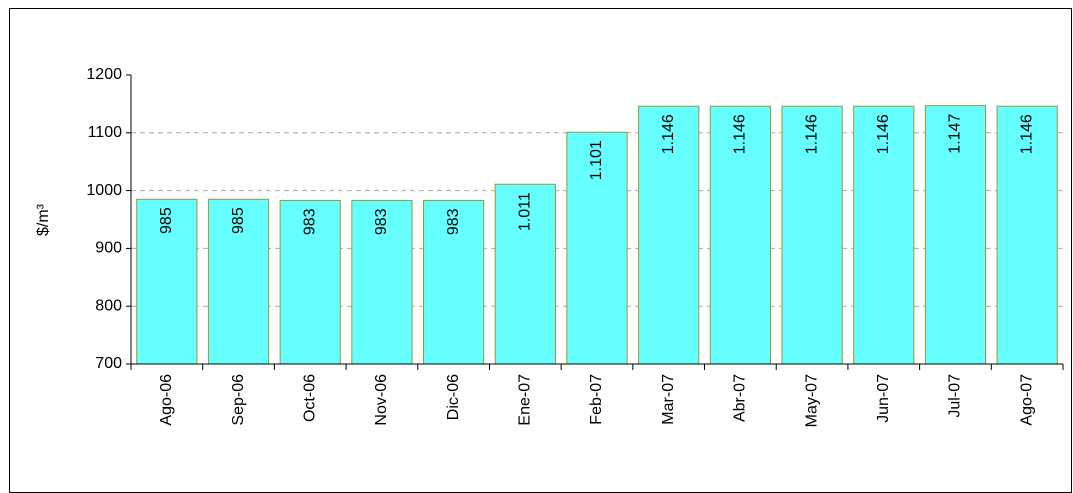 The height and width of the screenshot is (493, 1073). What do you see at coordinates (43, 219) in the screenshot?
I see `y-axis-title: $/m³` at bounding box center [43, 219].